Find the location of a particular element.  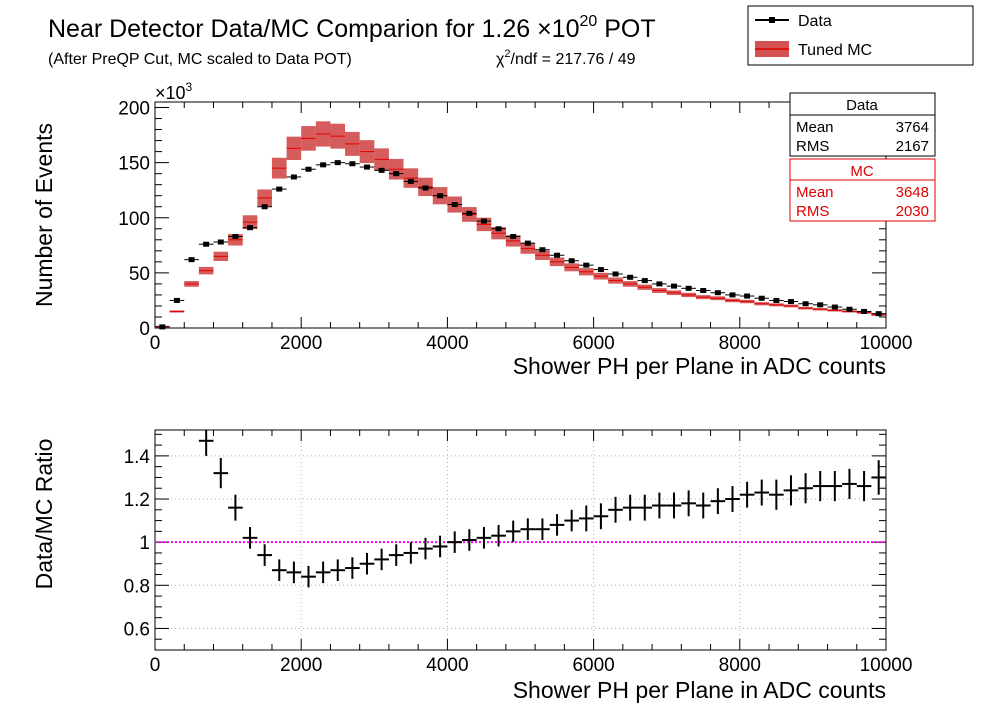

bottom-y-tick-label: 0.8 is located at coordinates (137, 586).